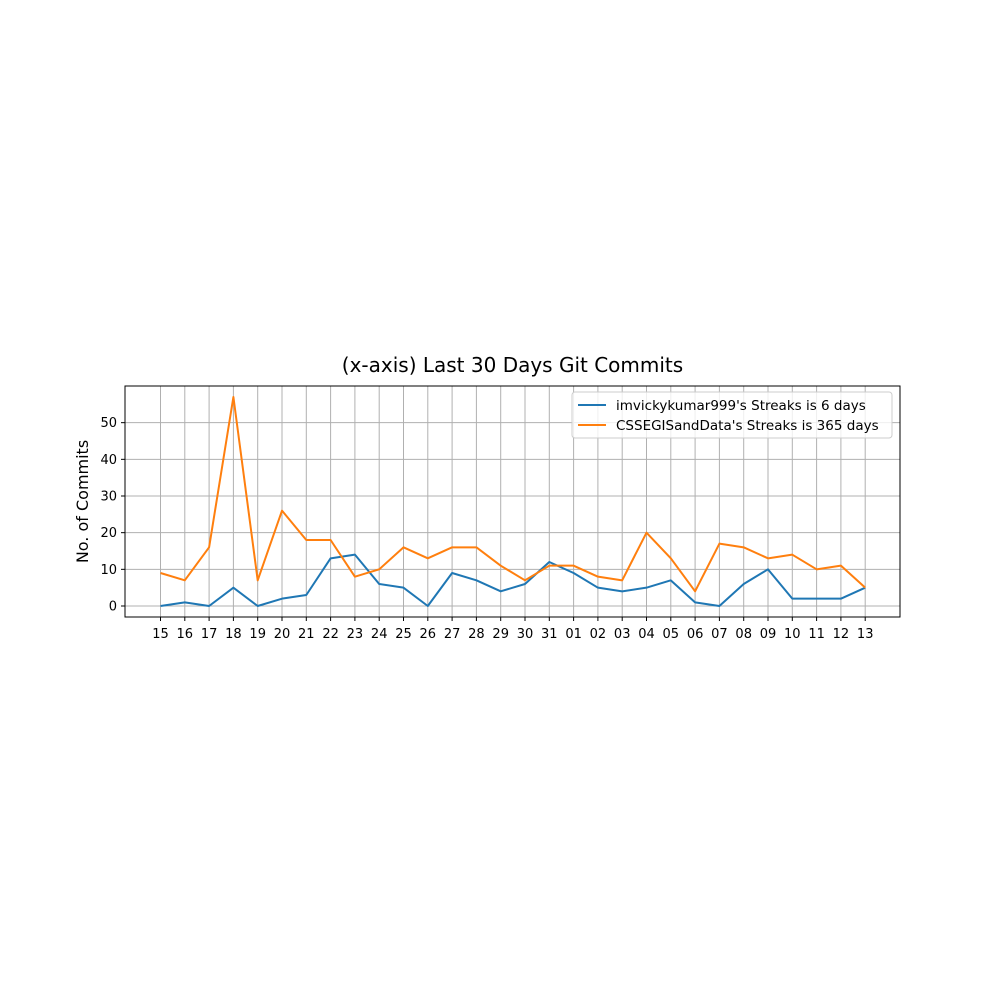 This screenshot has height=1000, width=1000. I want to click on y-tick-label-40: 40, so click(108, 460).